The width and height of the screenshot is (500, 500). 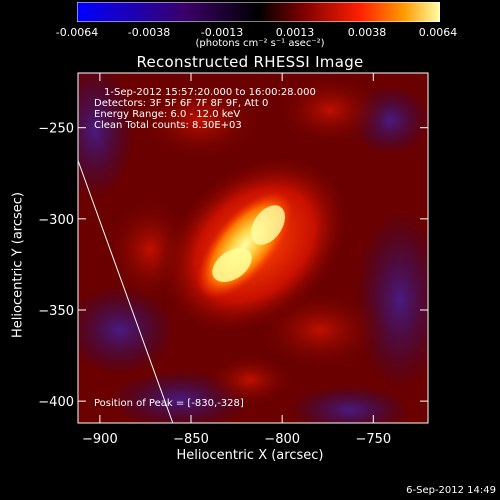 I want to click on x-tick-label: −850, so click(x=191, y=439).